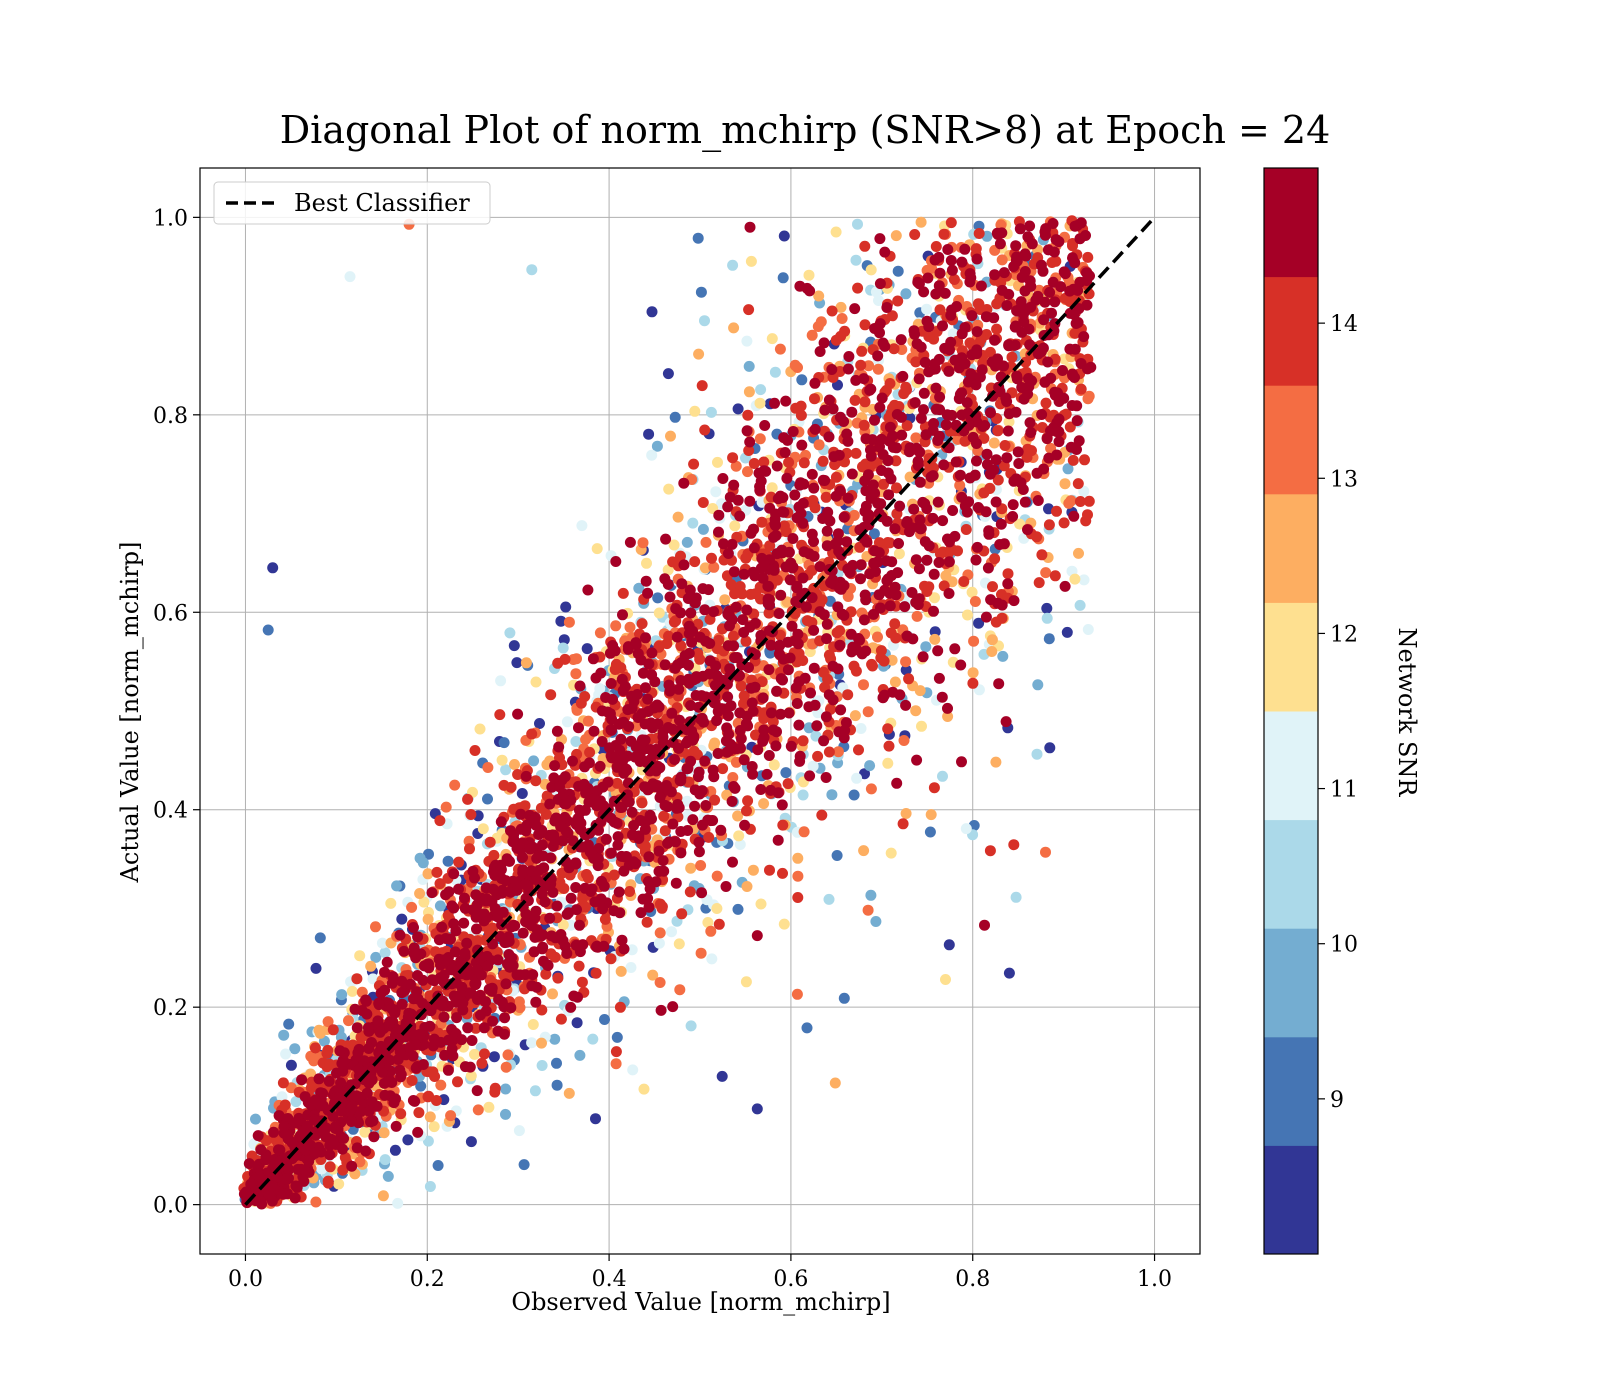 The width and height of the screenshot is (1600, 1400). What do you see at coordinates (1154, 1279) in the screenshot?
I see `x-tick-label: 1.0` at bounding box center [1154, 1279].